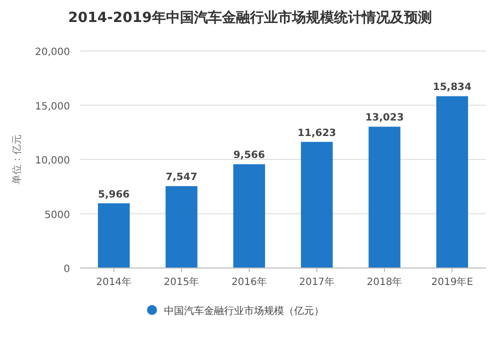 The image size is (500, 362). Describe the element at coordinates (52, 106) in the screenshot. I see `y-tick-label: 15,000` at that location.